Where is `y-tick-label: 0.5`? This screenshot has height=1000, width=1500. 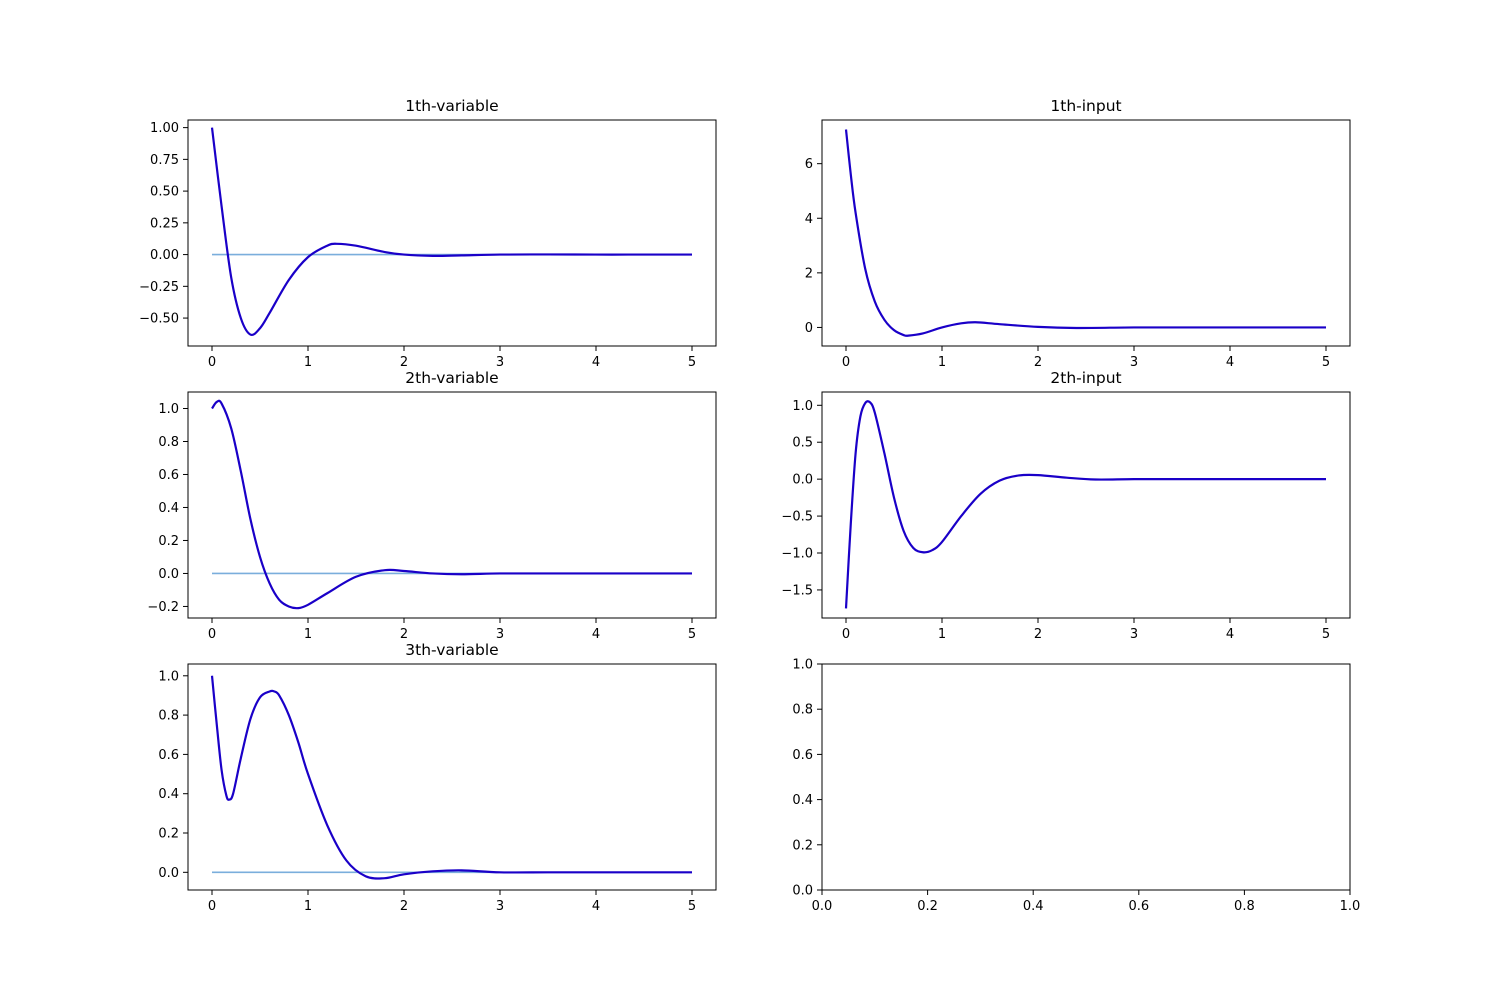
y-tick-label: 0.5 is located at coordinates (802, 443).